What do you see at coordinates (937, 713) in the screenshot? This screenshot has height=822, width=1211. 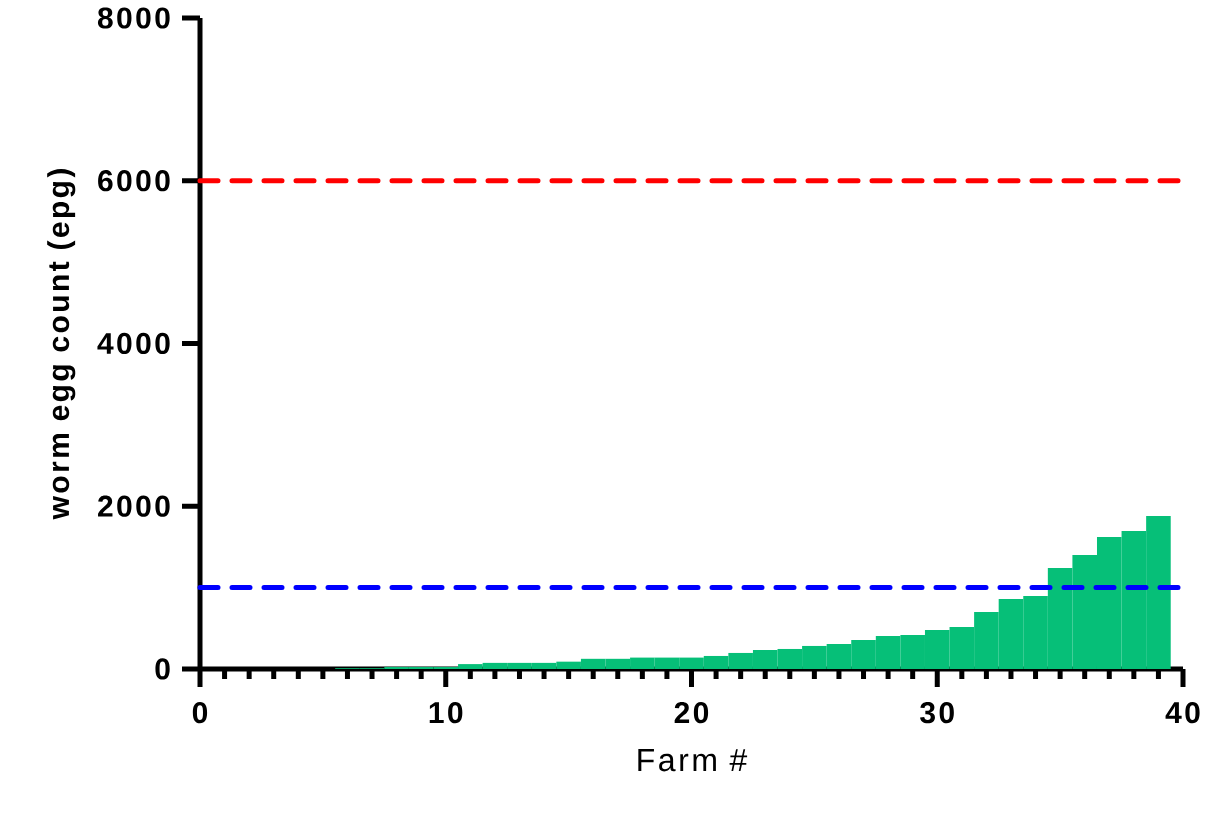 I see `x-tick-label: 30` at bounding box center [937, 713].